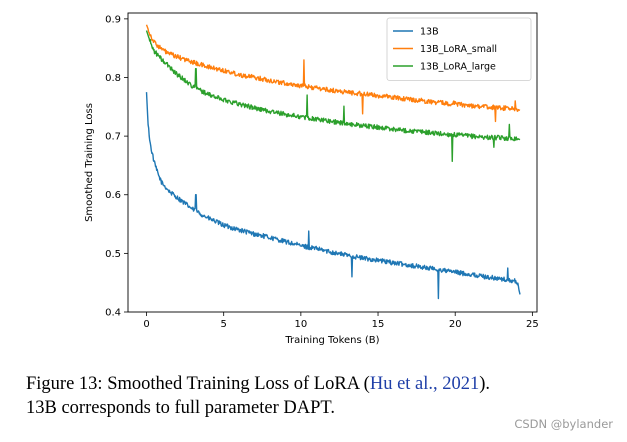 This screenshot has height=442, width=627. I want to click on legend: 13B 13B_LoRA_small 13B_LoRA_large, so click(459, 49).